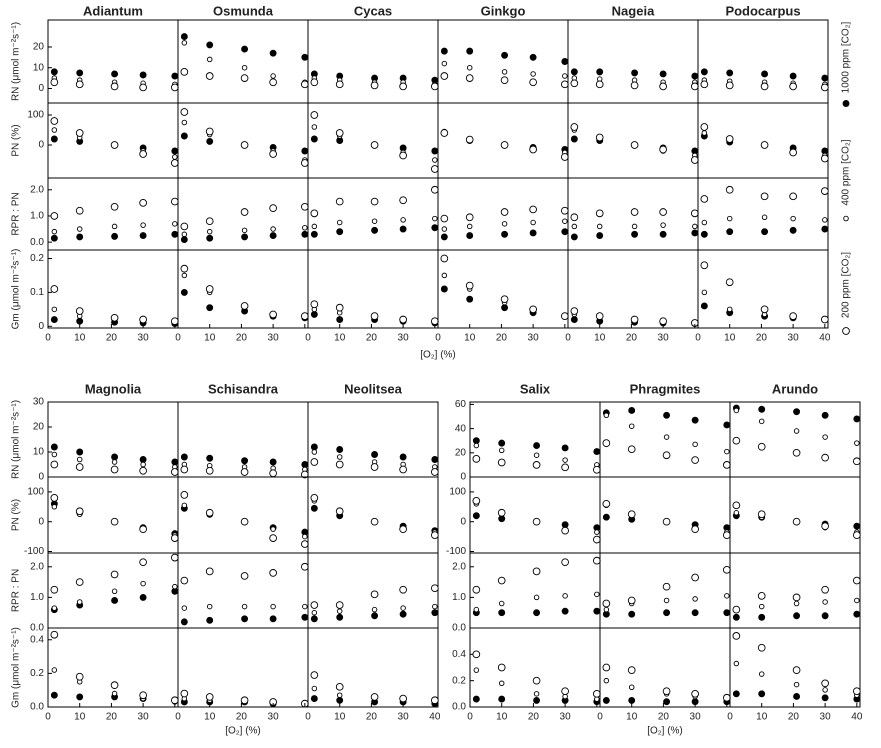 This screenshot has width=881, height=748. I want to click on x-tick-label: 20, so click(372, 338).